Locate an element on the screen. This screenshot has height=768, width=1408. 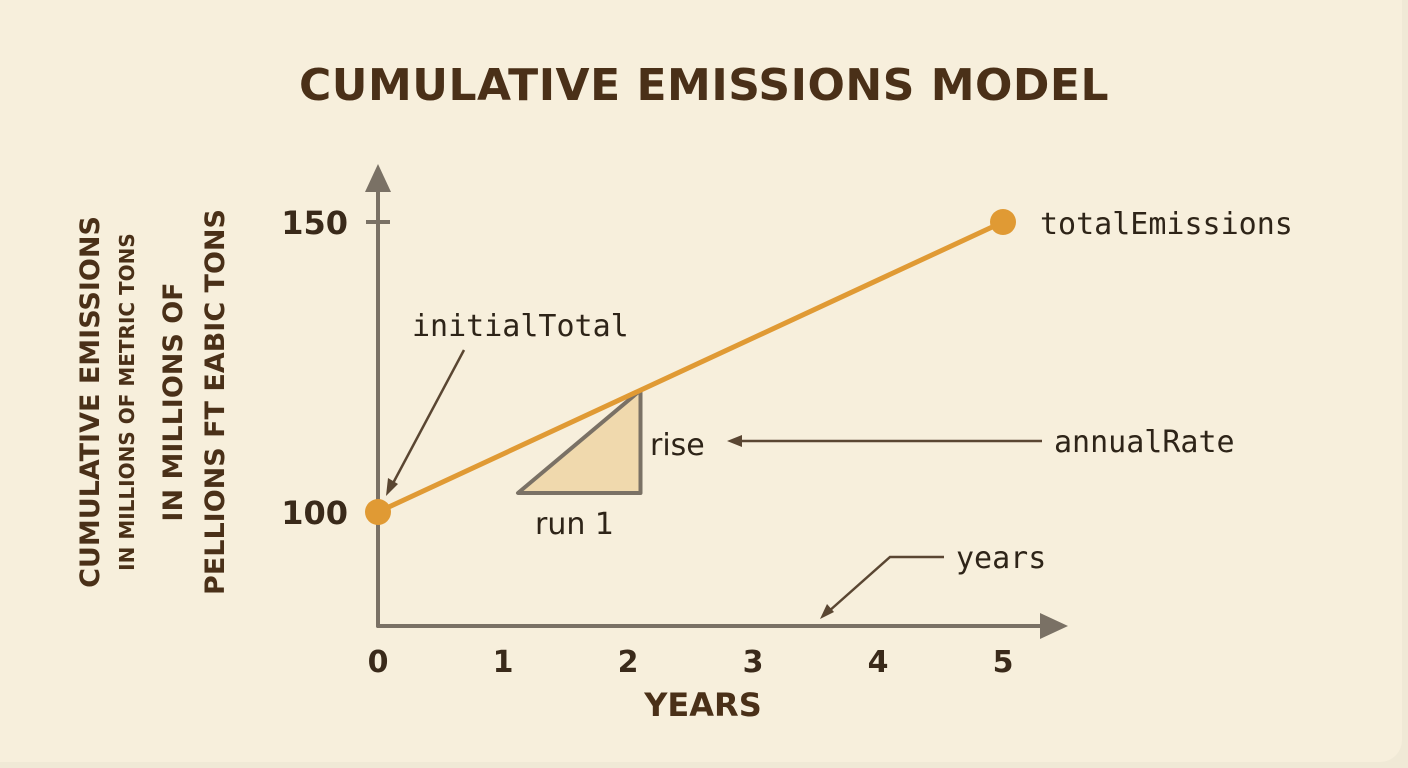
chart-title: CUMULATIVE EMISSIONS MODEL is located at coordinates (704, 85).